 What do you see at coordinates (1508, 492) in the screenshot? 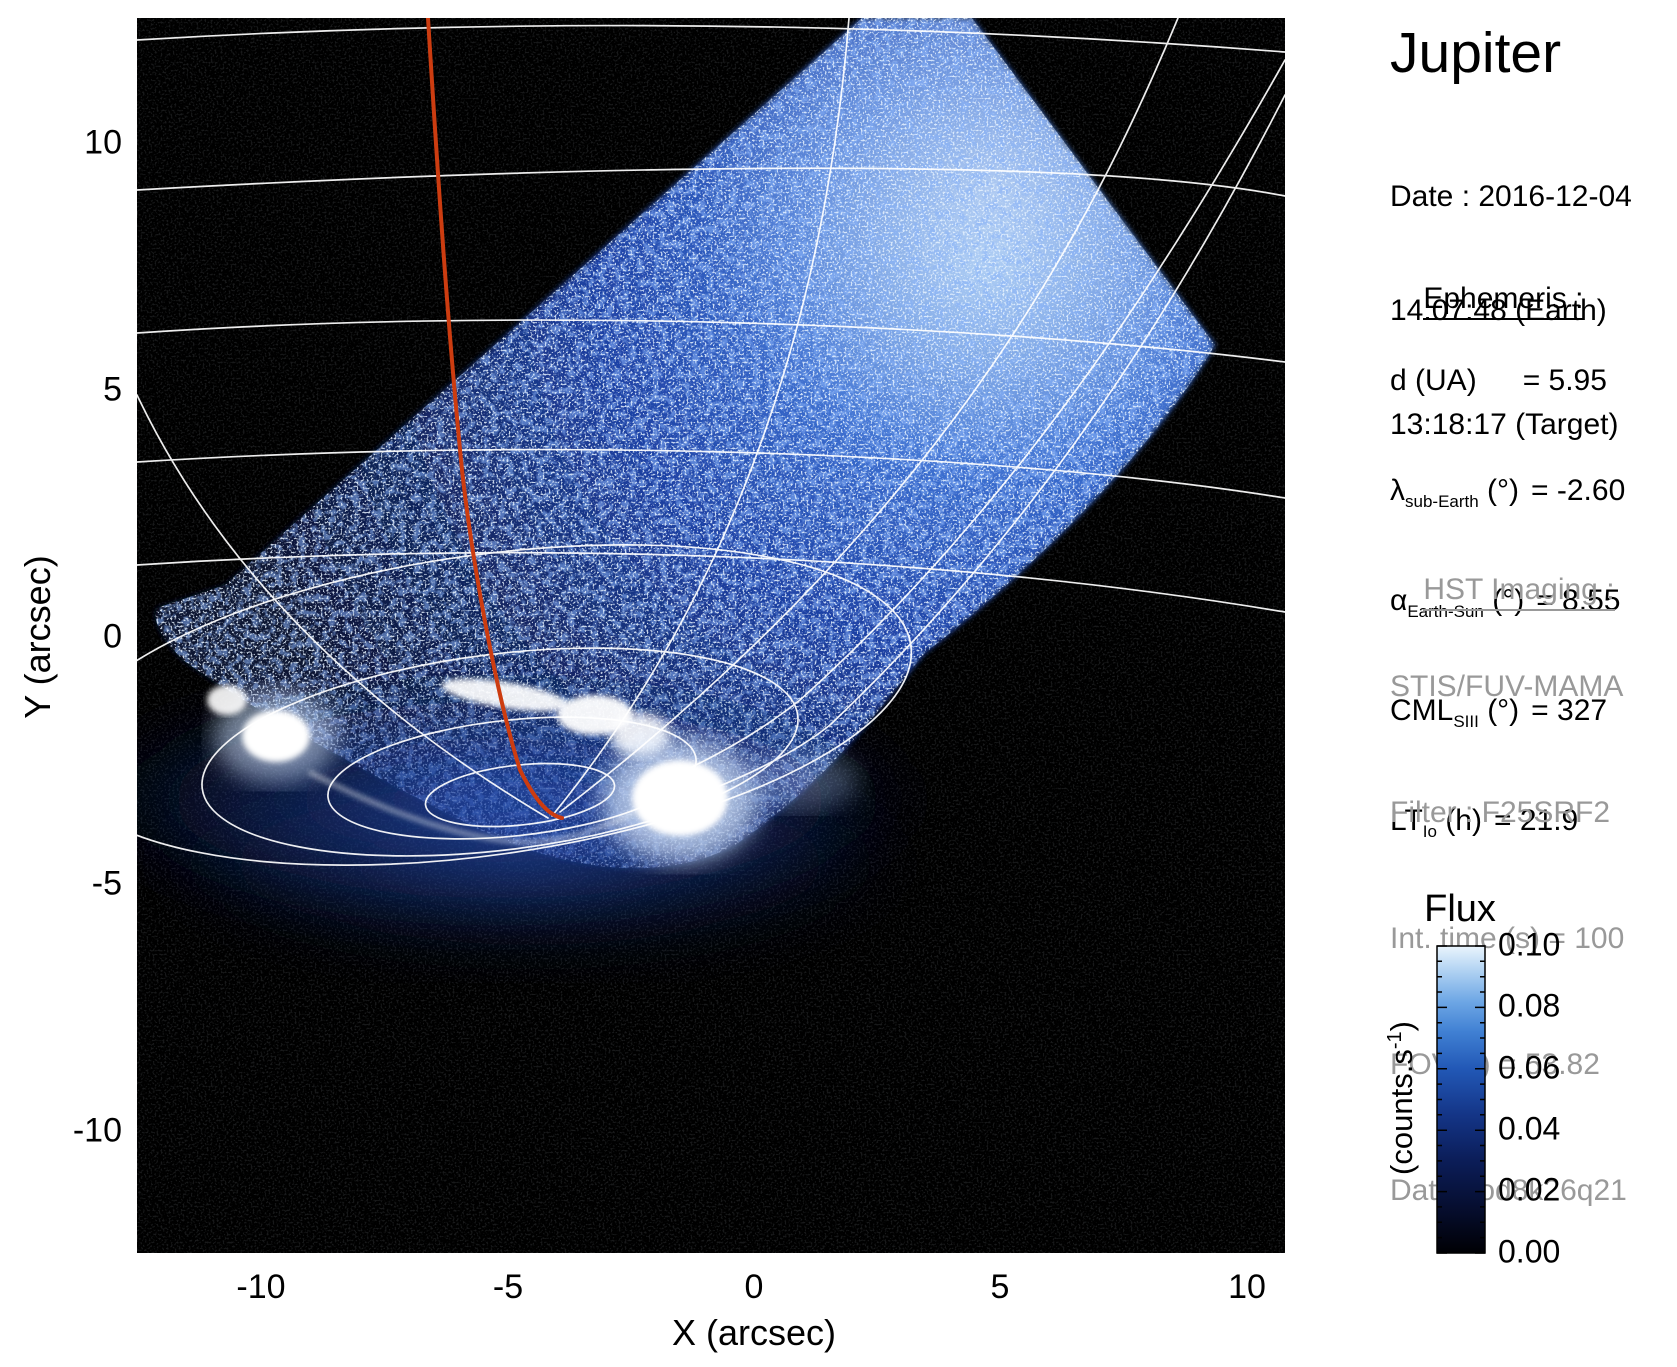
I see `ephemeris-row-subearth-lat: λsub-Earth (°) = -2.60` at bounding box center [1508, 492].